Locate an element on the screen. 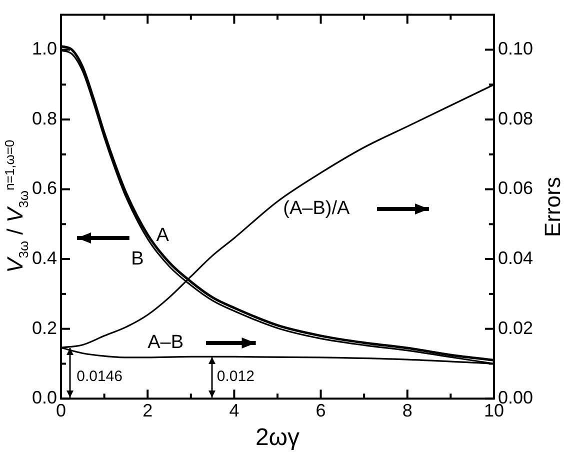 The width and height of the screenshot is (567, 453). y-tick-label: 1.0 is located at coordinates (45, 48).